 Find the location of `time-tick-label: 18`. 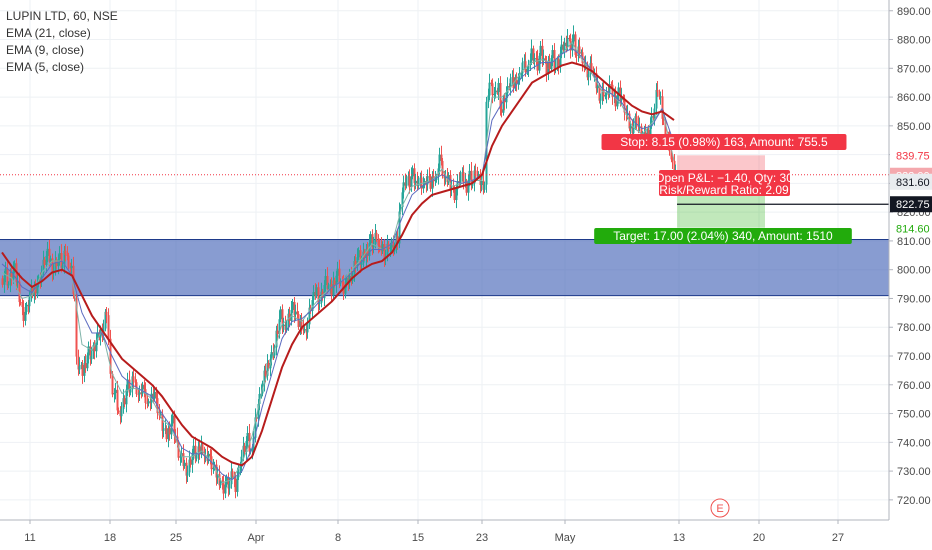

time-tick-label: 18 is located at coordinates (110, 538).